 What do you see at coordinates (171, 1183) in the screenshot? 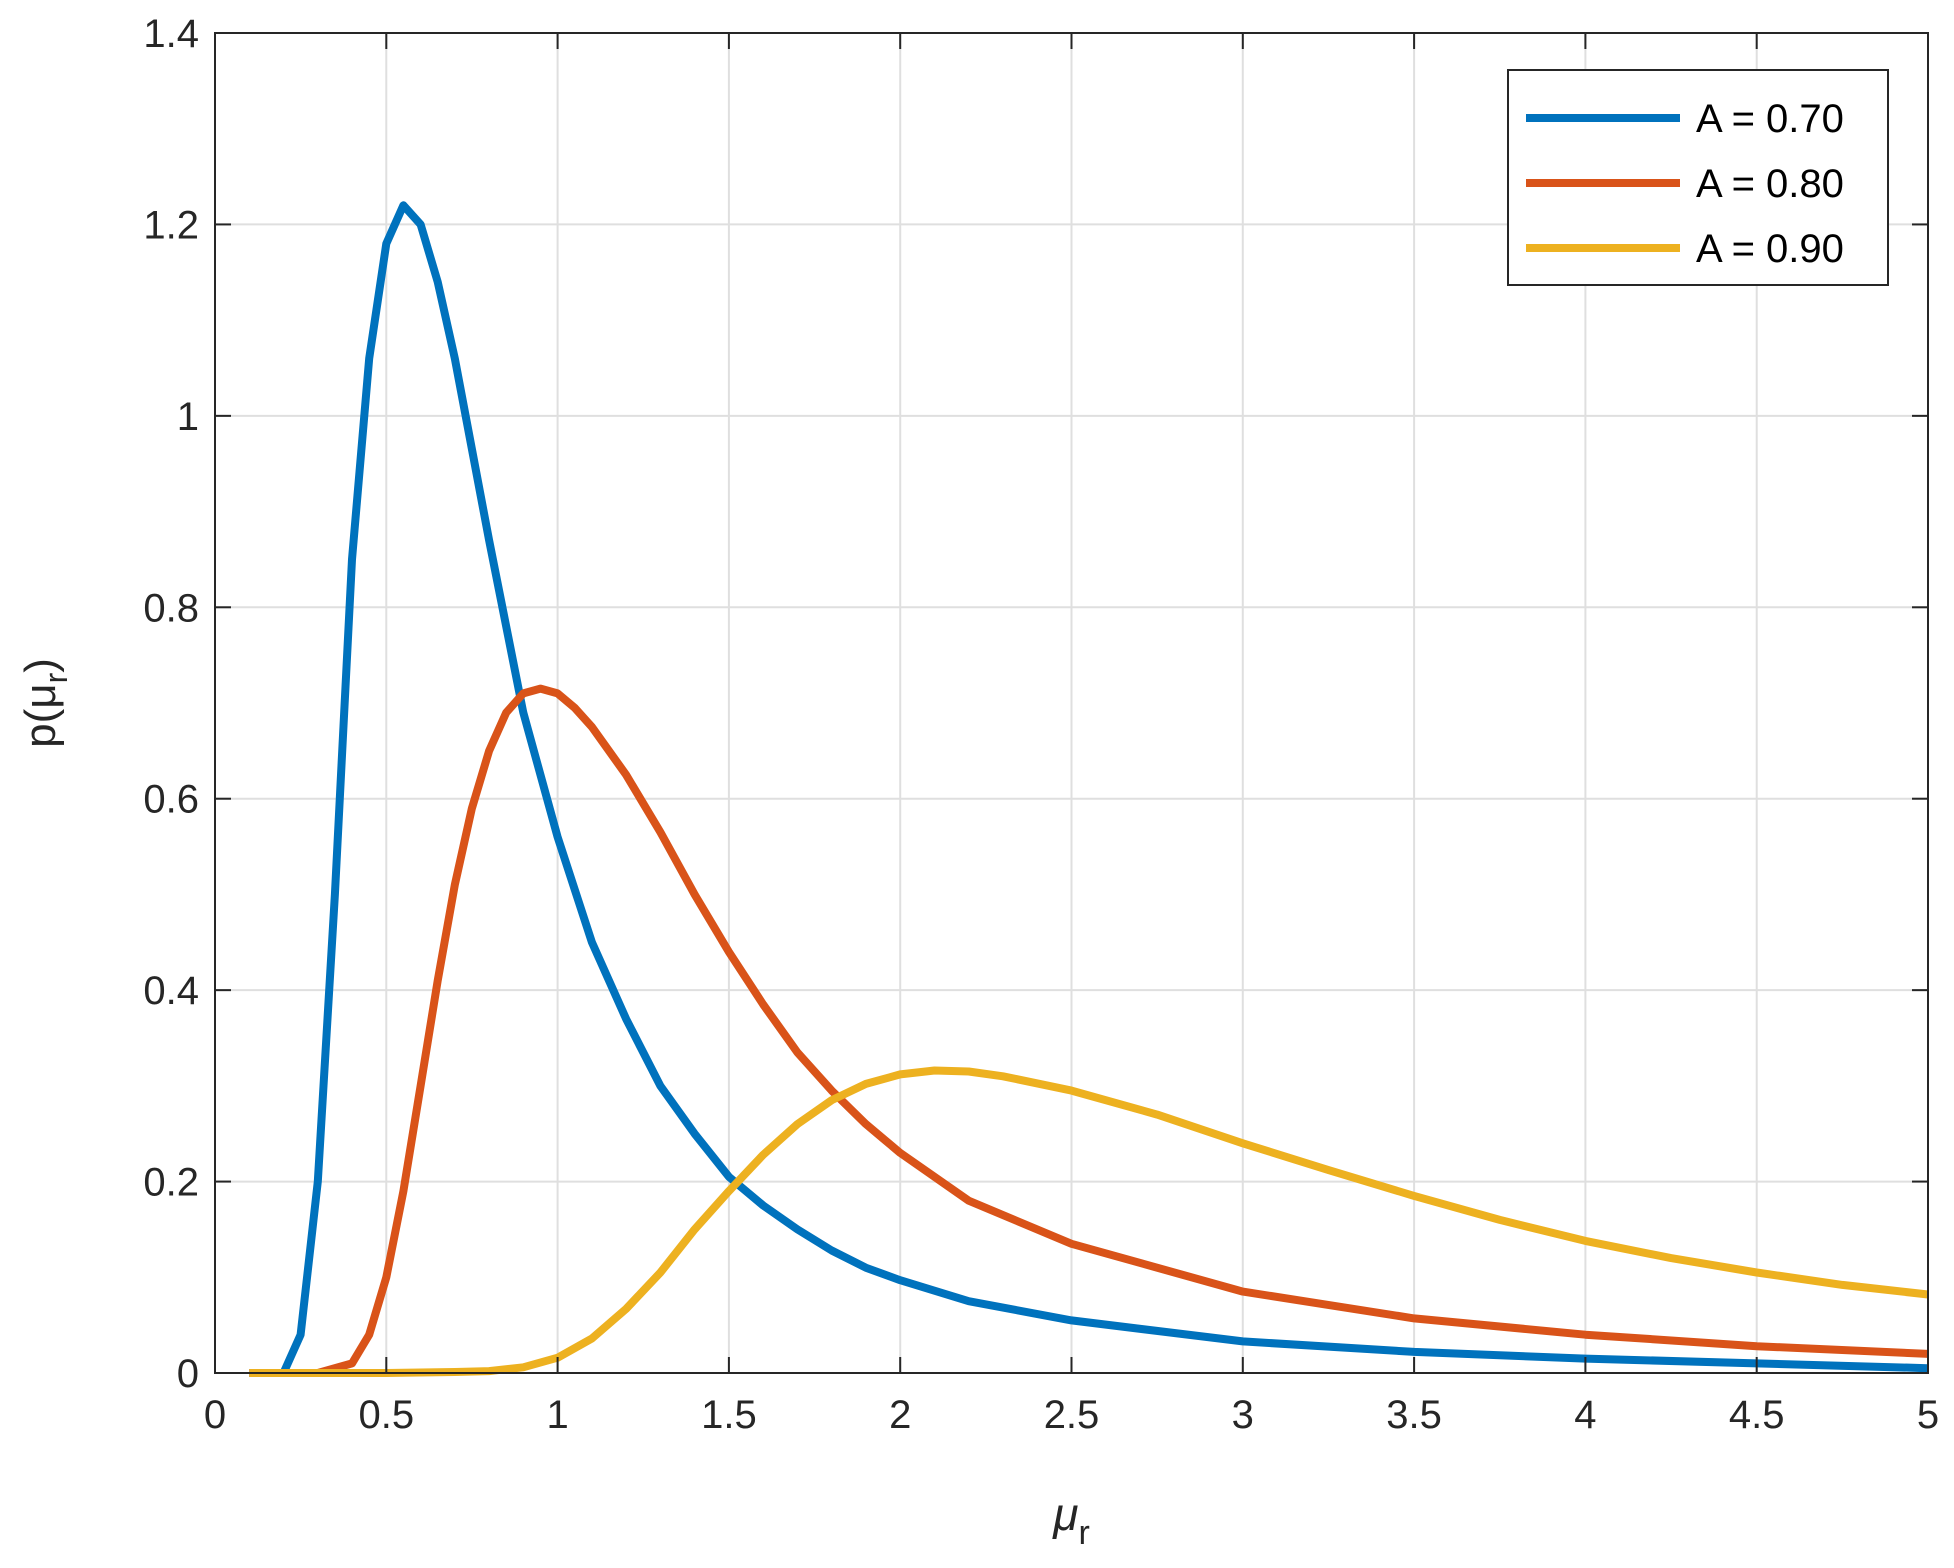
I see `y-tick-label: 0.2` at bounding box center [171, 1183].